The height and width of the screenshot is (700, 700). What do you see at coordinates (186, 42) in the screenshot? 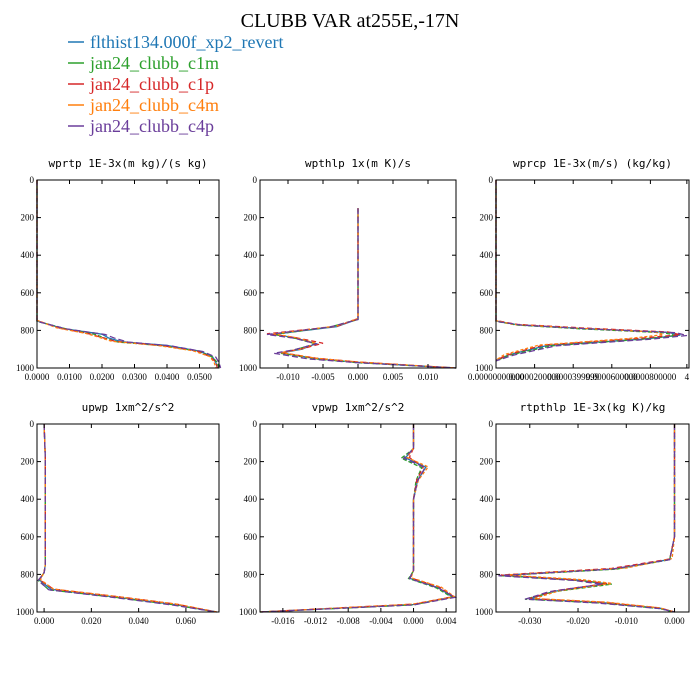
I see `legend-label: flthist134.000f_xp2_revert` at bounding box center [186, 42].